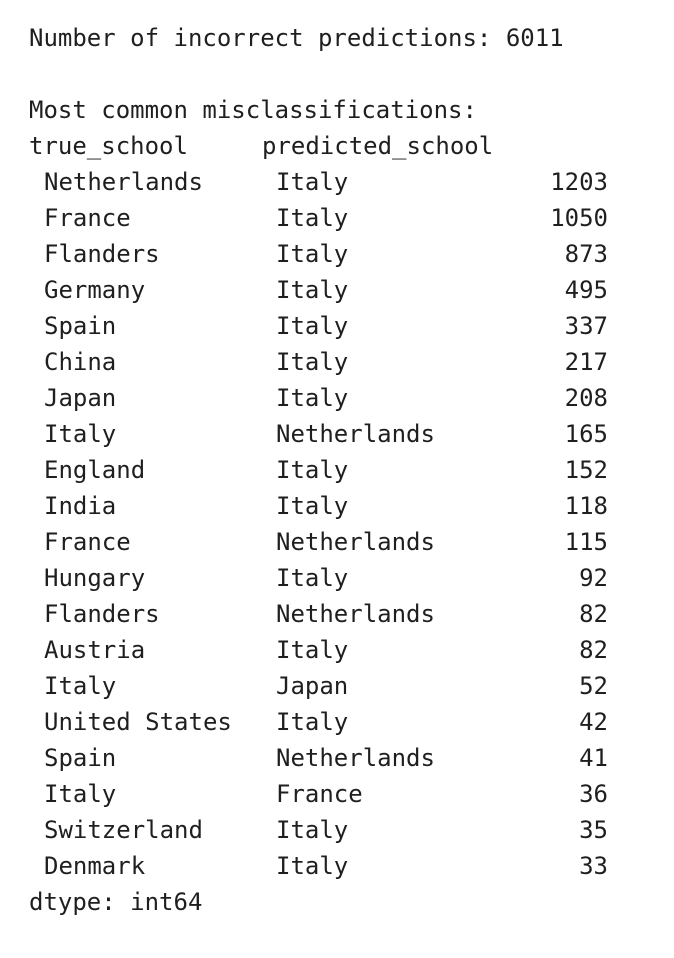  What do you see at coordinates (586, 290) in the screenshot?
I see `count: 495` at bounding box center [586, 290].